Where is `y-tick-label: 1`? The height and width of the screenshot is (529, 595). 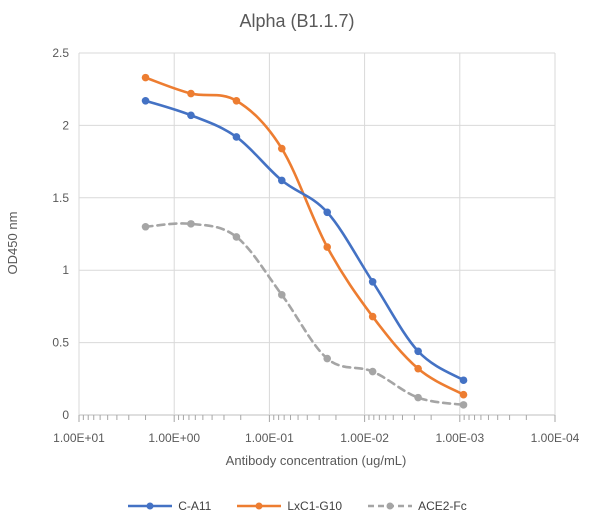 y-tick-label: 1 is located at coordinates (65, 270).